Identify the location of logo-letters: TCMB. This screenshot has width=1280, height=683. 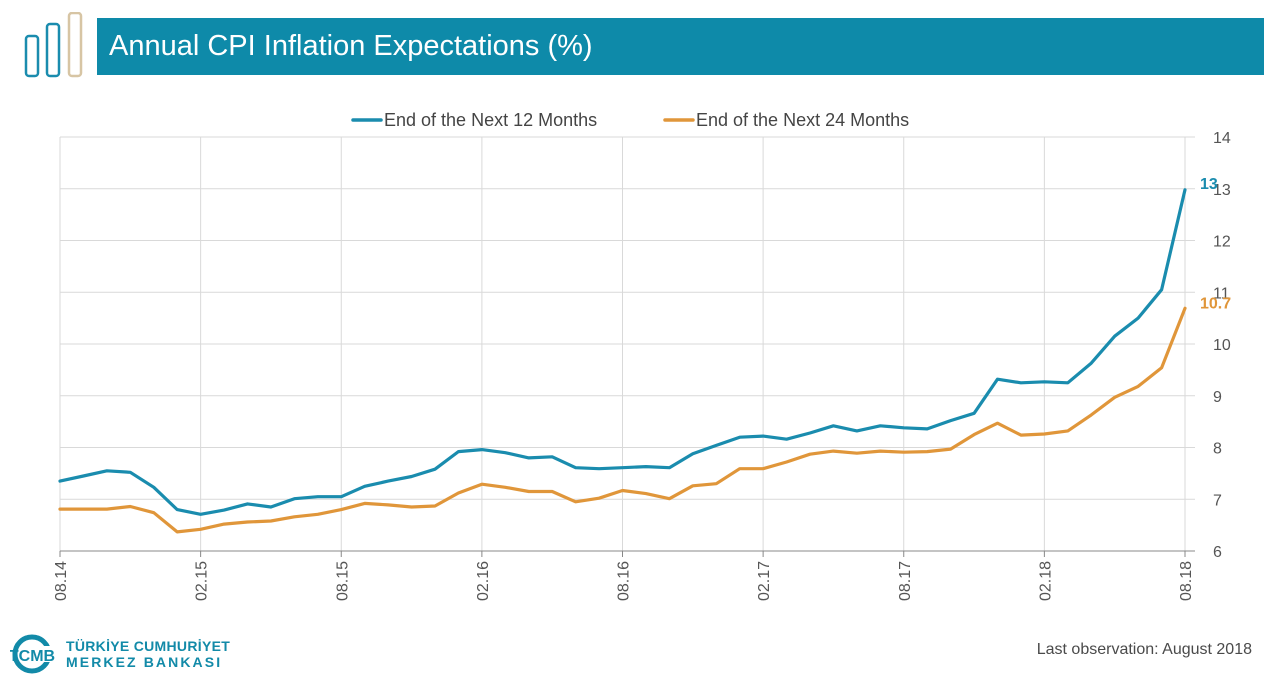
(32, 656).